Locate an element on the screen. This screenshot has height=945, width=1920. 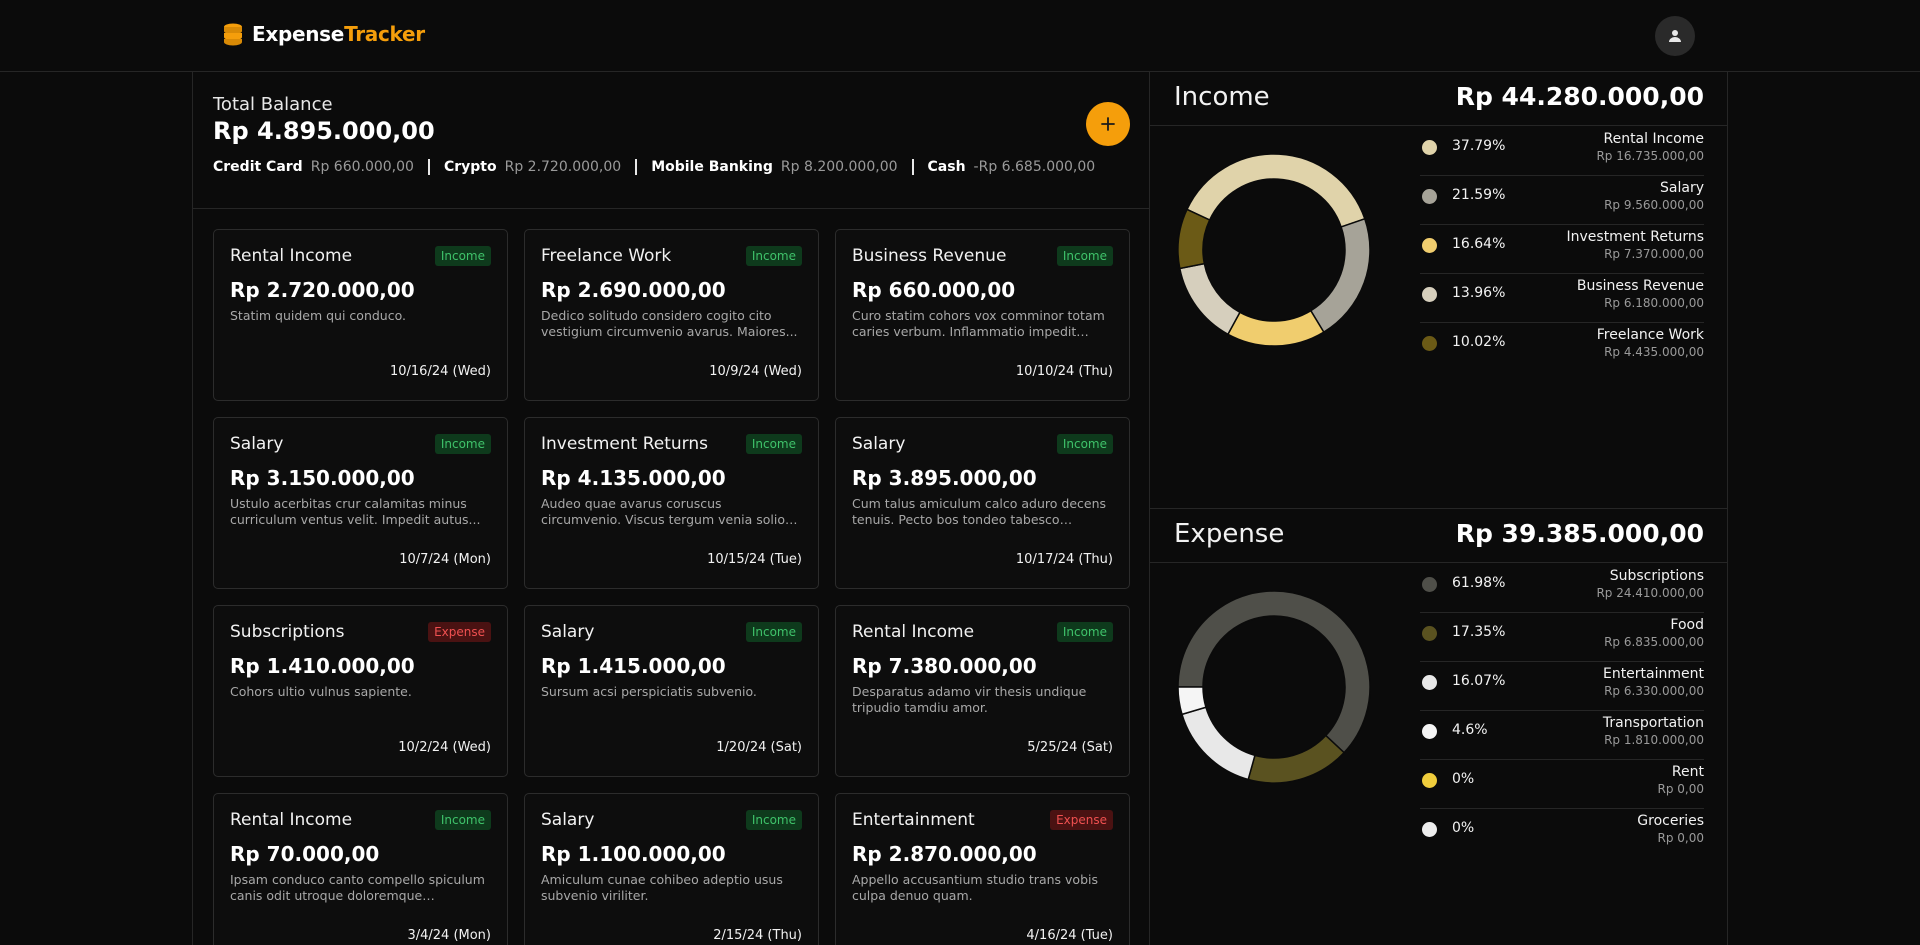
transaction-amount: Rp 1.415.000,00 is located at coordinates (633, 666).